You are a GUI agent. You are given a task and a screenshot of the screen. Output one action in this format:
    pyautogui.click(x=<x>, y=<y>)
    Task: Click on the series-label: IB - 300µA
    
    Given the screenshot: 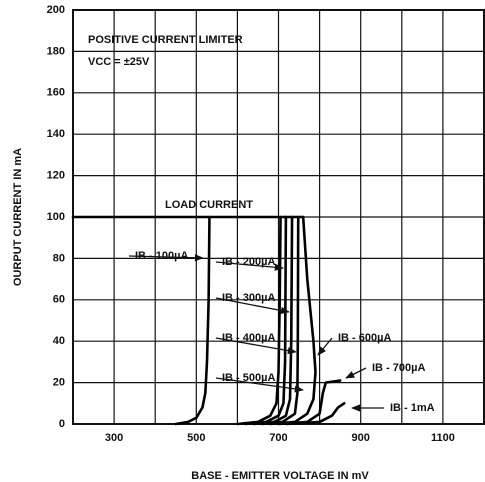 What is the action you would take?
    pyautogui.click(x=248, y=298)
    